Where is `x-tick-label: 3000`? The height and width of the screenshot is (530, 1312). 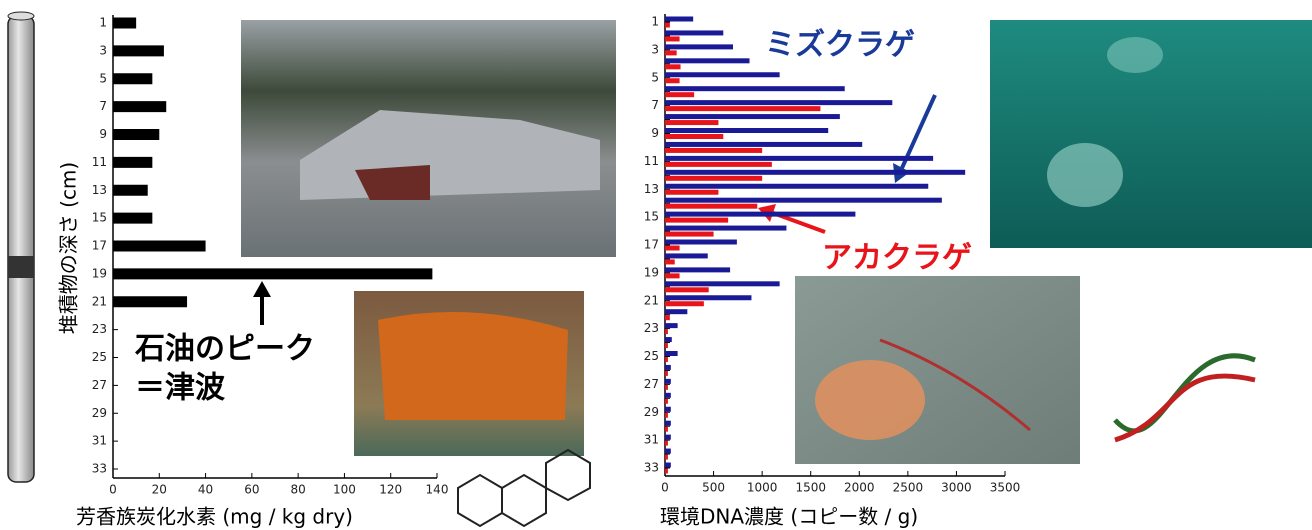
x-tick-label: 3000 is located at coordinates (956, 488).